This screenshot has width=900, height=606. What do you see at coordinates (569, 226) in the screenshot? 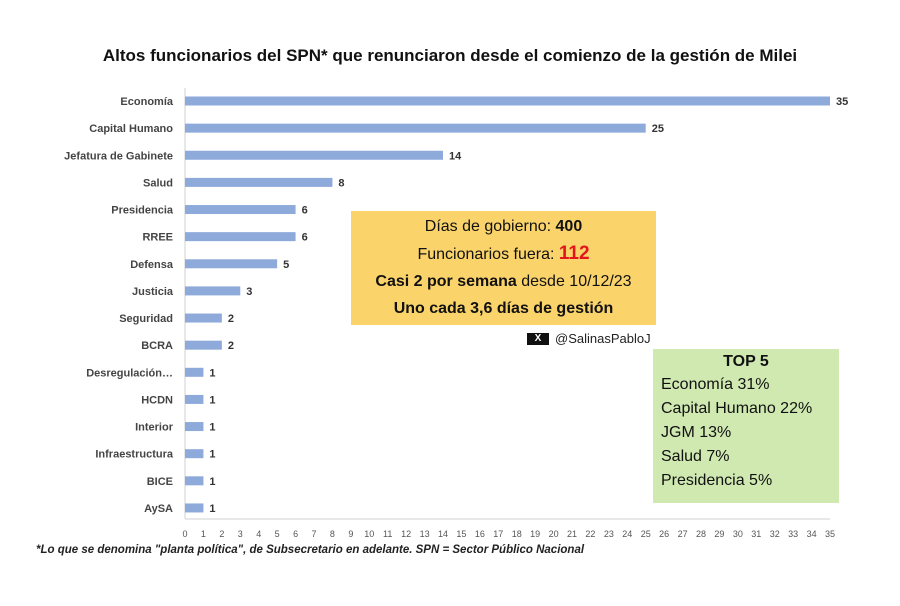
I see `days-value: 400` at bounding box center [569, 226].